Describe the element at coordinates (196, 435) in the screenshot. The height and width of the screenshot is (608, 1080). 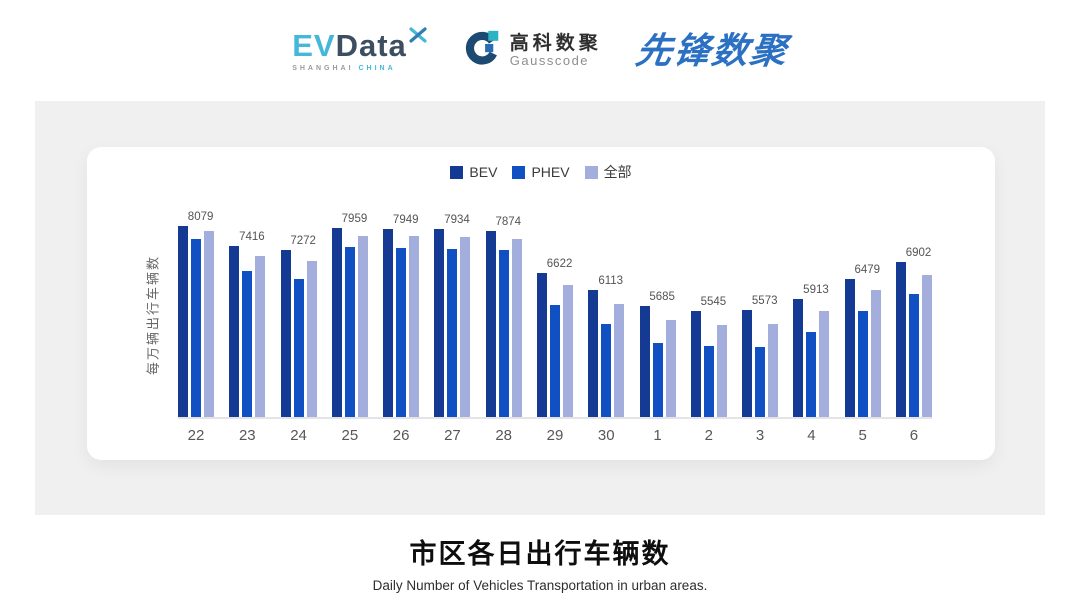
I see `x-axis-label: 22` at that location.